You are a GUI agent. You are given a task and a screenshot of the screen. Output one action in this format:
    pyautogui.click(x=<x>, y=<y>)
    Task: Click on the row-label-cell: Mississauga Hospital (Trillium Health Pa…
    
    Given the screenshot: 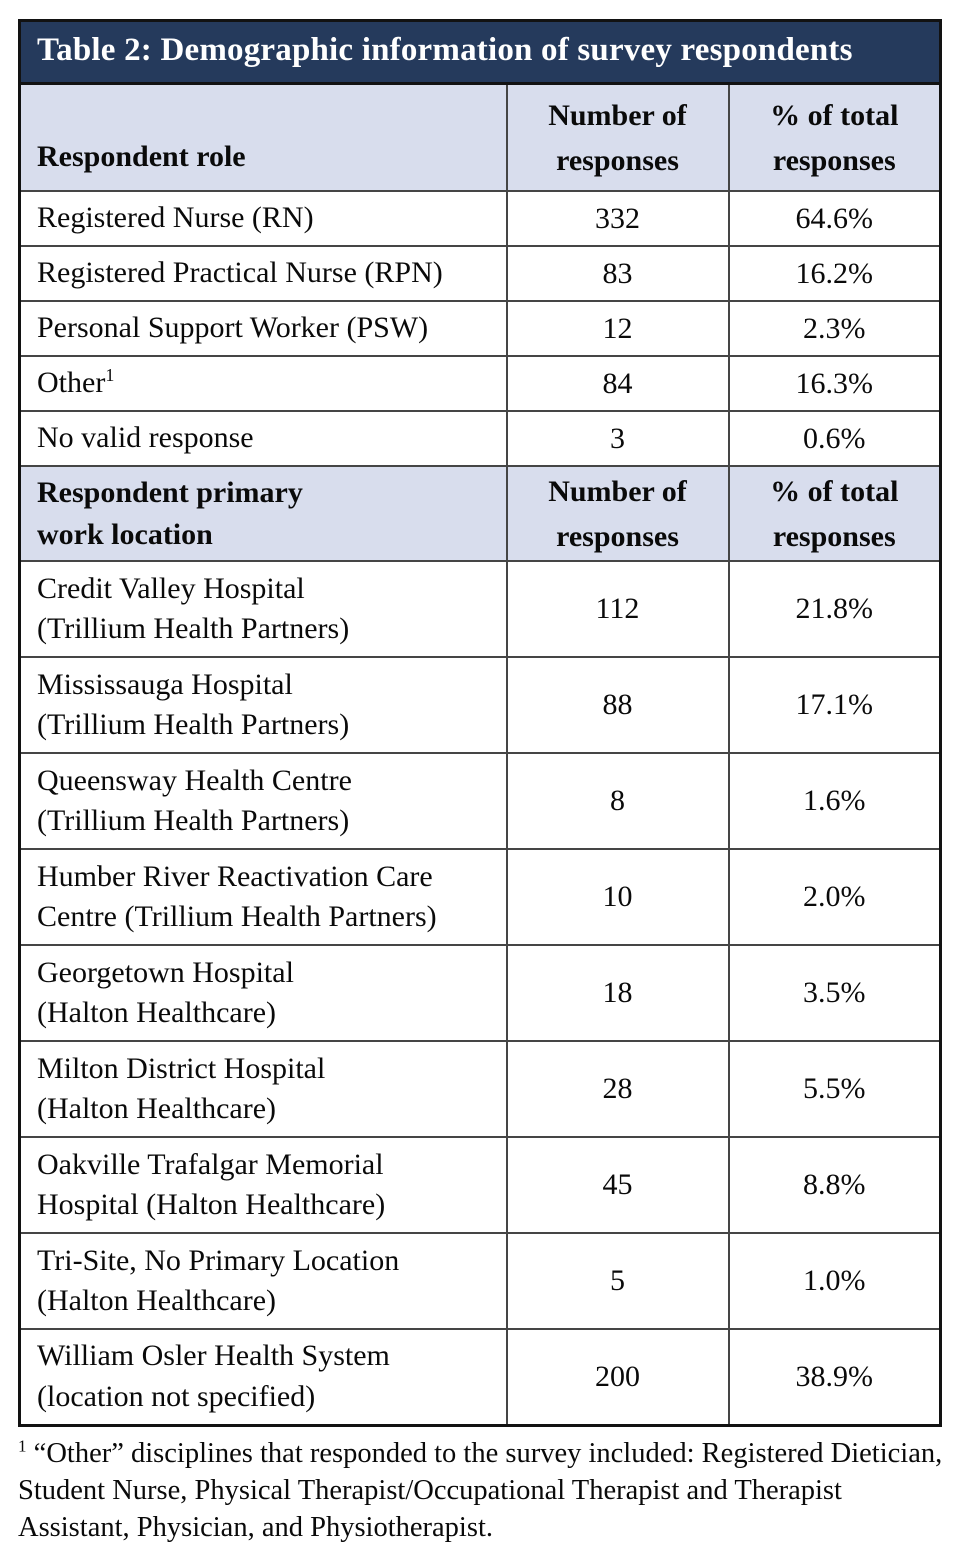 What is the action you would take?
    pyautogui.click(x=263, y=705)
    